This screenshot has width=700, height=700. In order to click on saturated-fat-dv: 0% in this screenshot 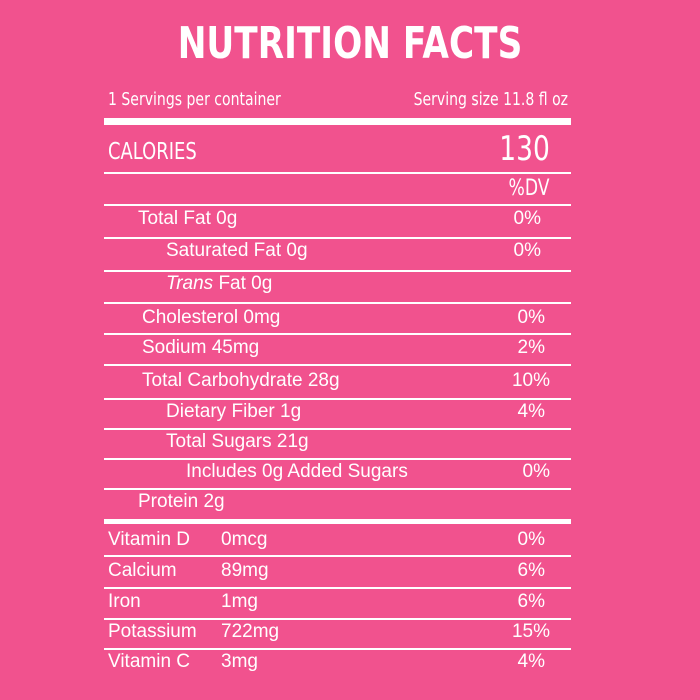, I will do `click(527, 250)`.